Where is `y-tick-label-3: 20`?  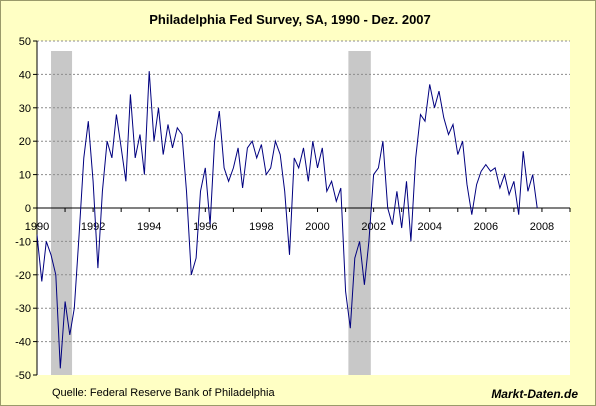 y-tick-label-3: 20 is located at coordinates (25, 142).